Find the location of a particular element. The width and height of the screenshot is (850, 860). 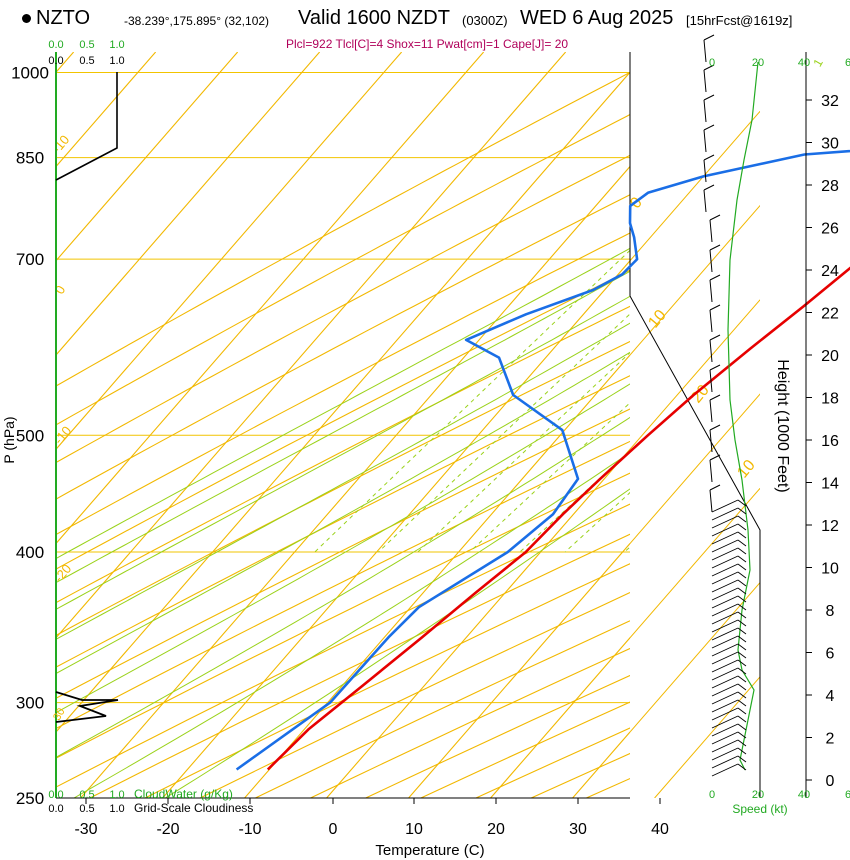

cloud-water-tick-top: 0.5 is located at coordinates (86, 45).